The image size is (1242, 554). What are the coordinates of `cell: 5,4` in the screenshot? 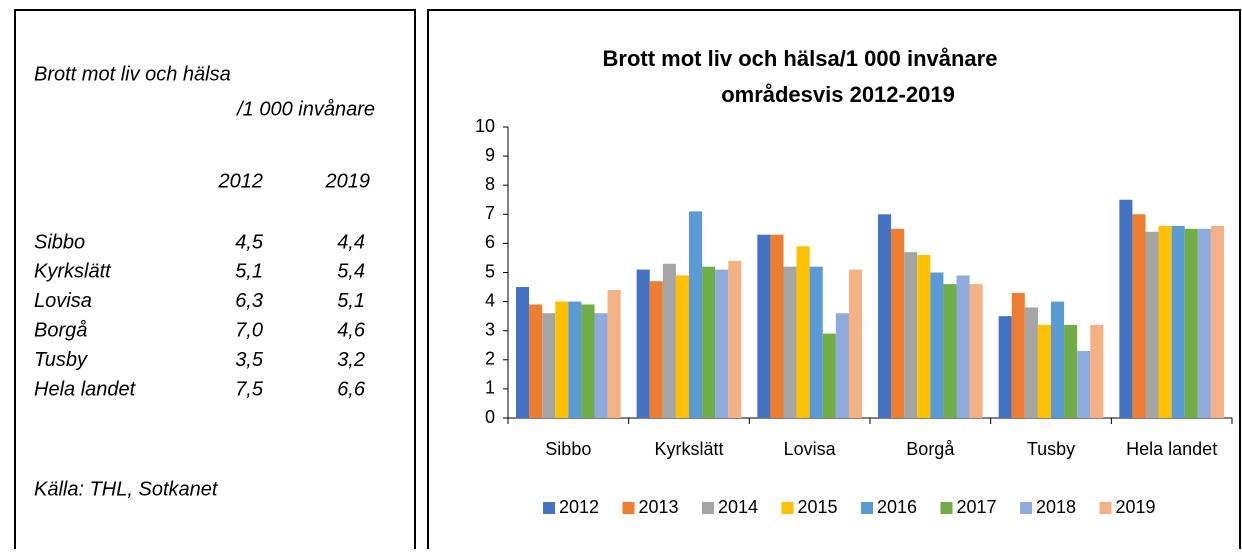 It's located at (351, 272).